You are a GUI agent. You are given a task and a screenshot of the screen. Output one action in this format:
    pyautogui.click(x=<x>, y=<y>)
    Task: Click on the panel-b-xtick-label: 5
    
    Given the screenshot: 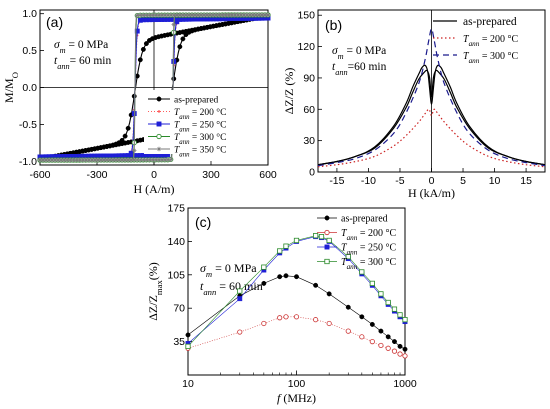 What is the action you would take?
    pyautogui.click(x=463, y=181)
    